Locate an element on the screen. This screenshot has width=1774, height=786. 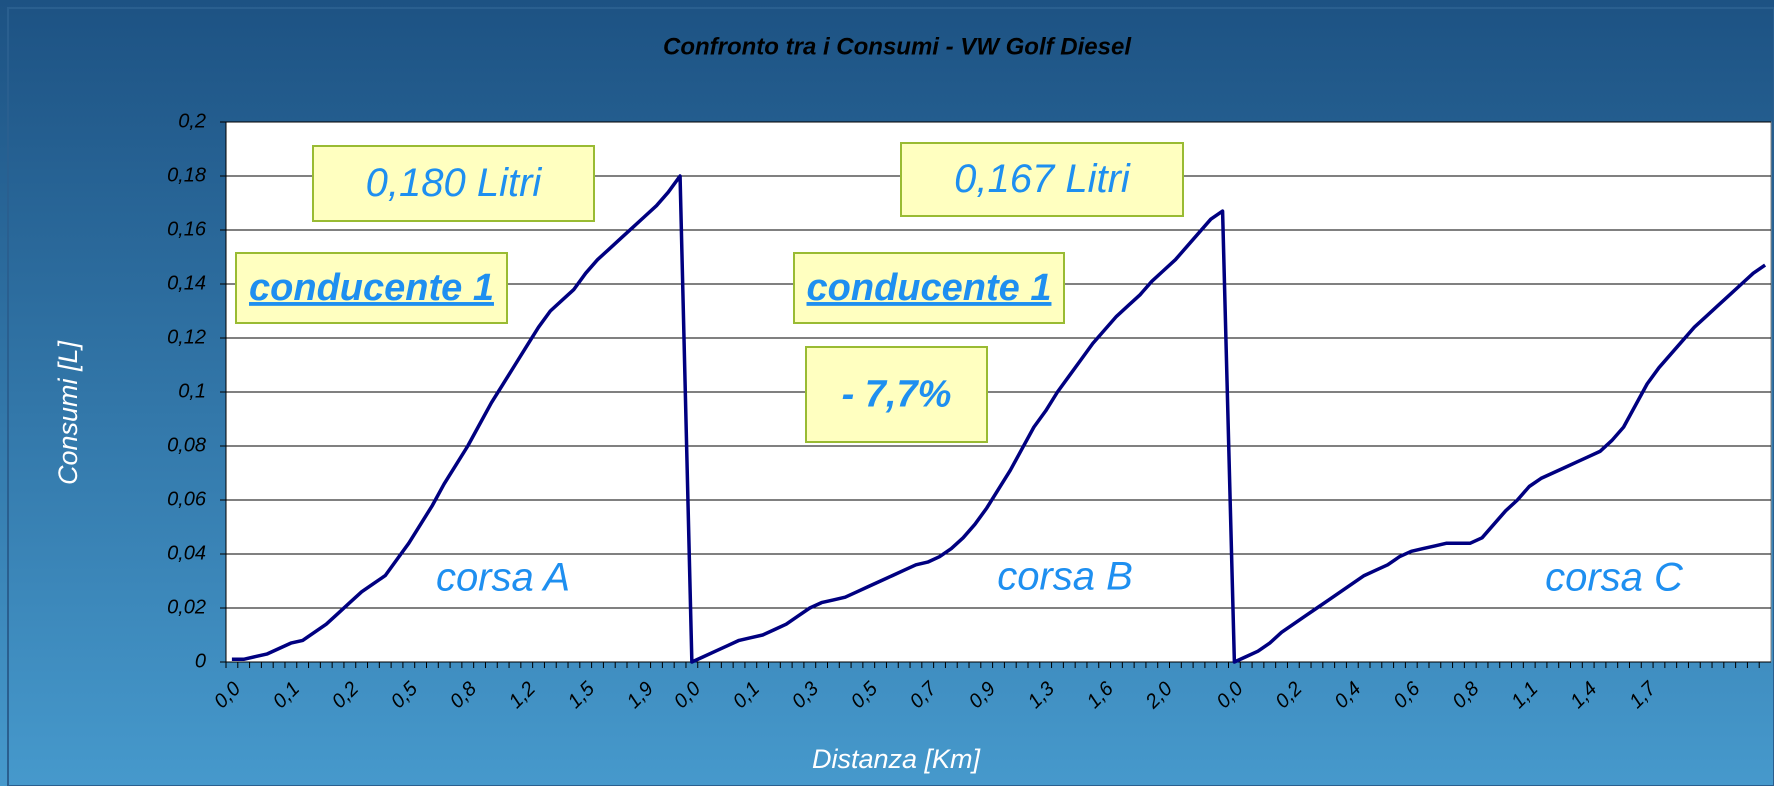
annotation: corsa A is located at coordinates (503, 578).